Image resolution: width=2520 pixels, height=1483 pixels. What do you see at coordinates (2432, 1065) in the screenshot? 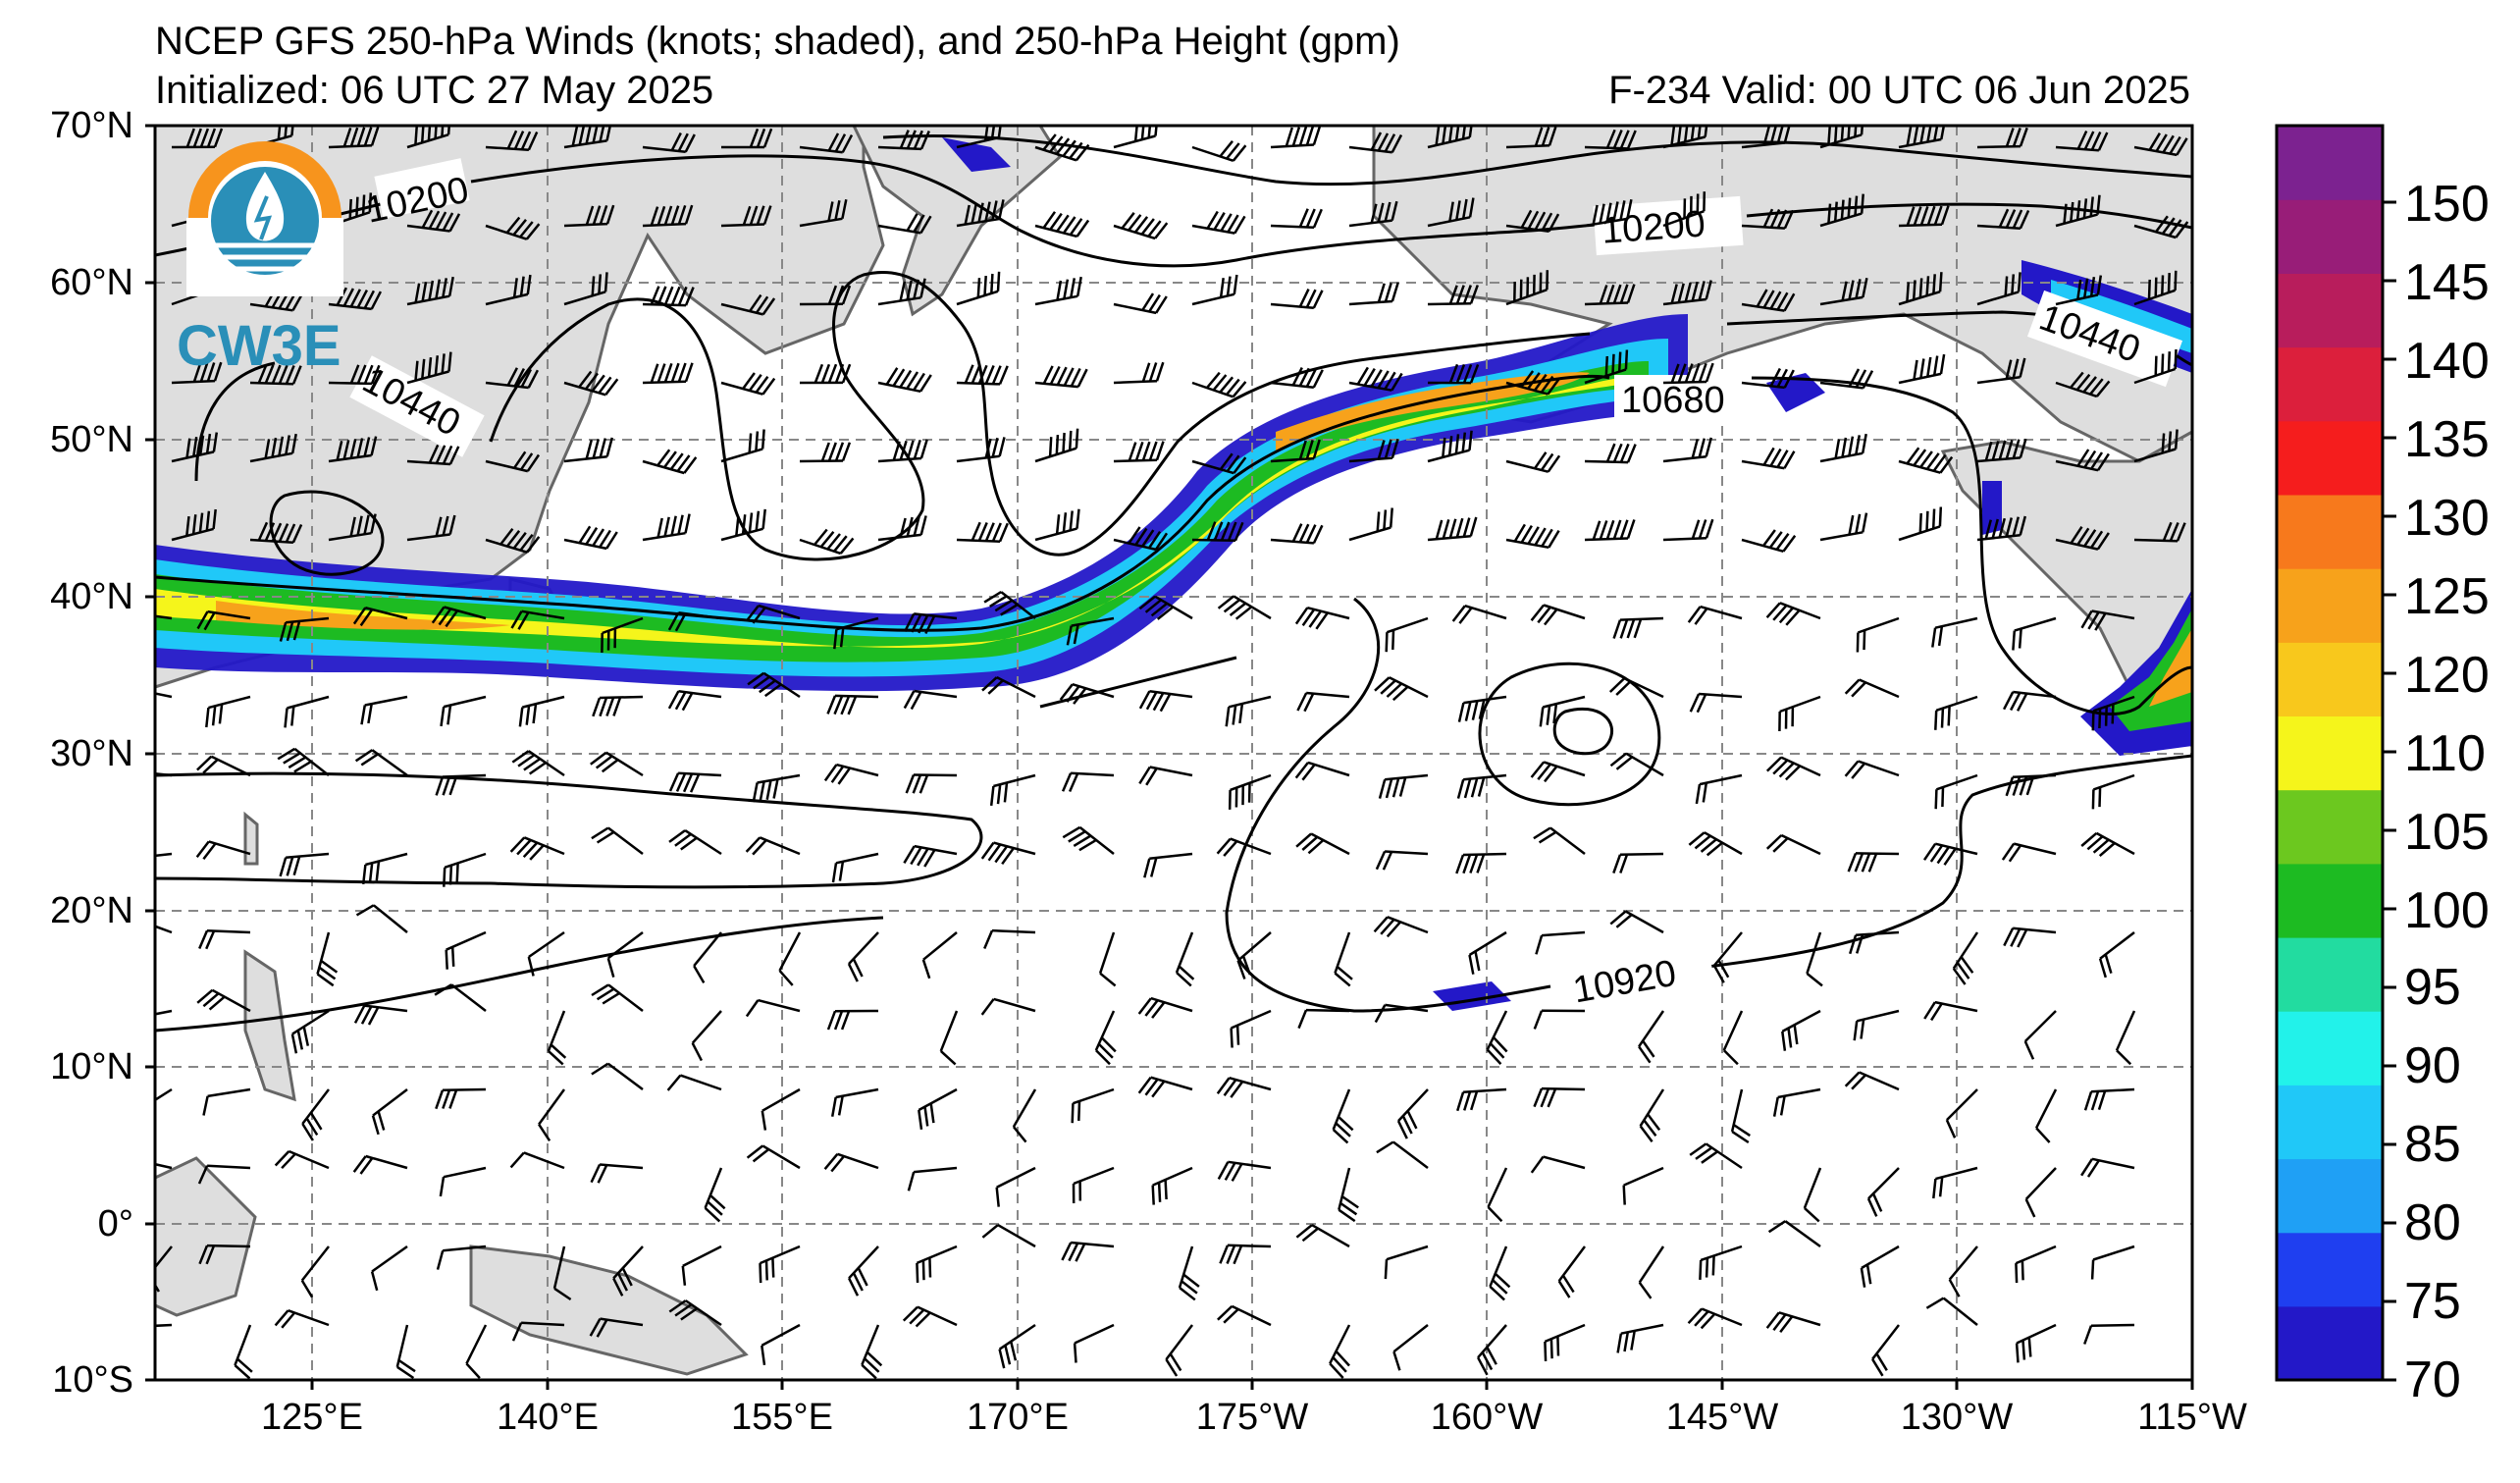
I see `colorbar-tick-label: 90` at bounding box center [2432, 1065].